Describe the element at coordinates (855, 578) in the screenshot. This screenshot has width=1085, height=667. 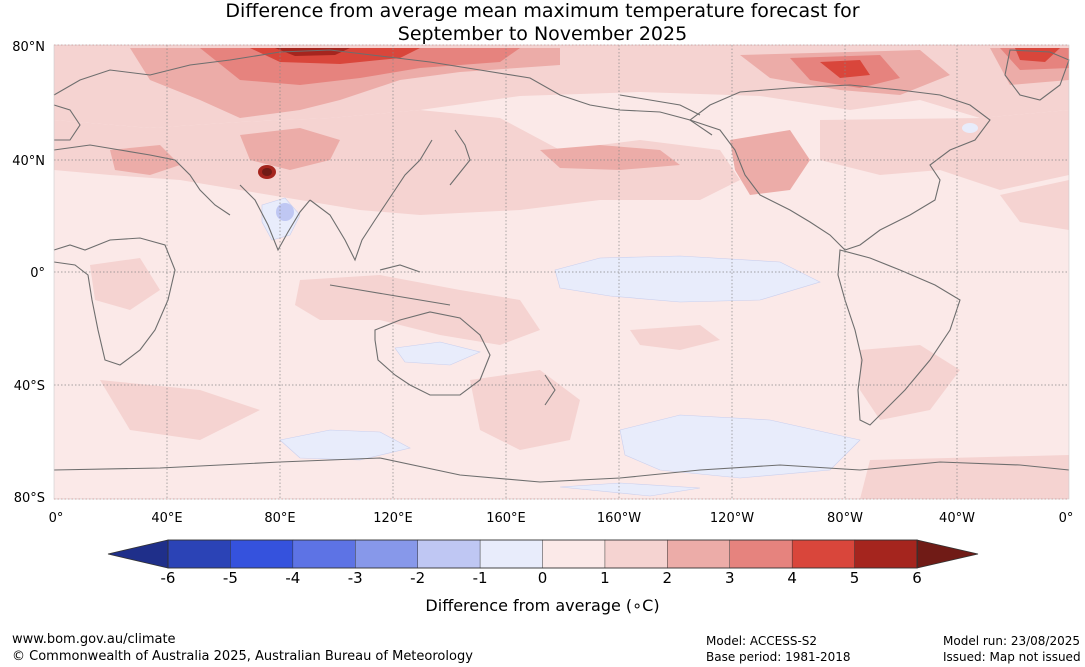
I see `colorbar-tick-label: 5` at that location.